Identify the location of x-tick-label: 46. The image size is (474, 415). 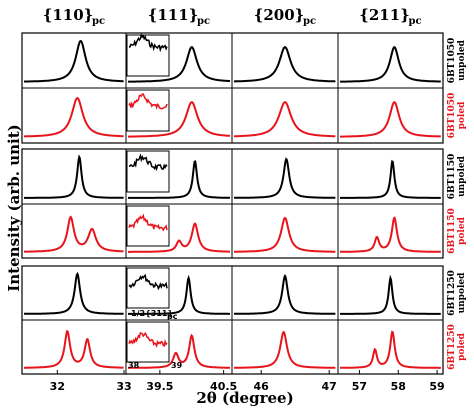
(262, 386).